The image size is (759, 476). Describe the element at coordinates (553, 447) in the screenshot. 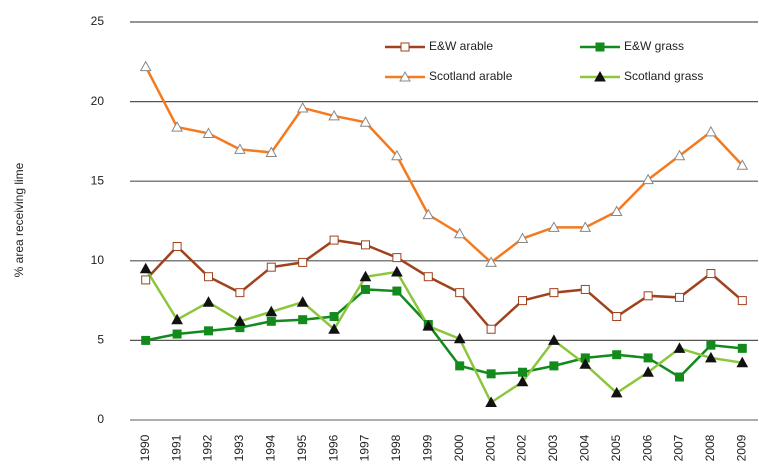

I see `x-tick-label: 2003` at that location.